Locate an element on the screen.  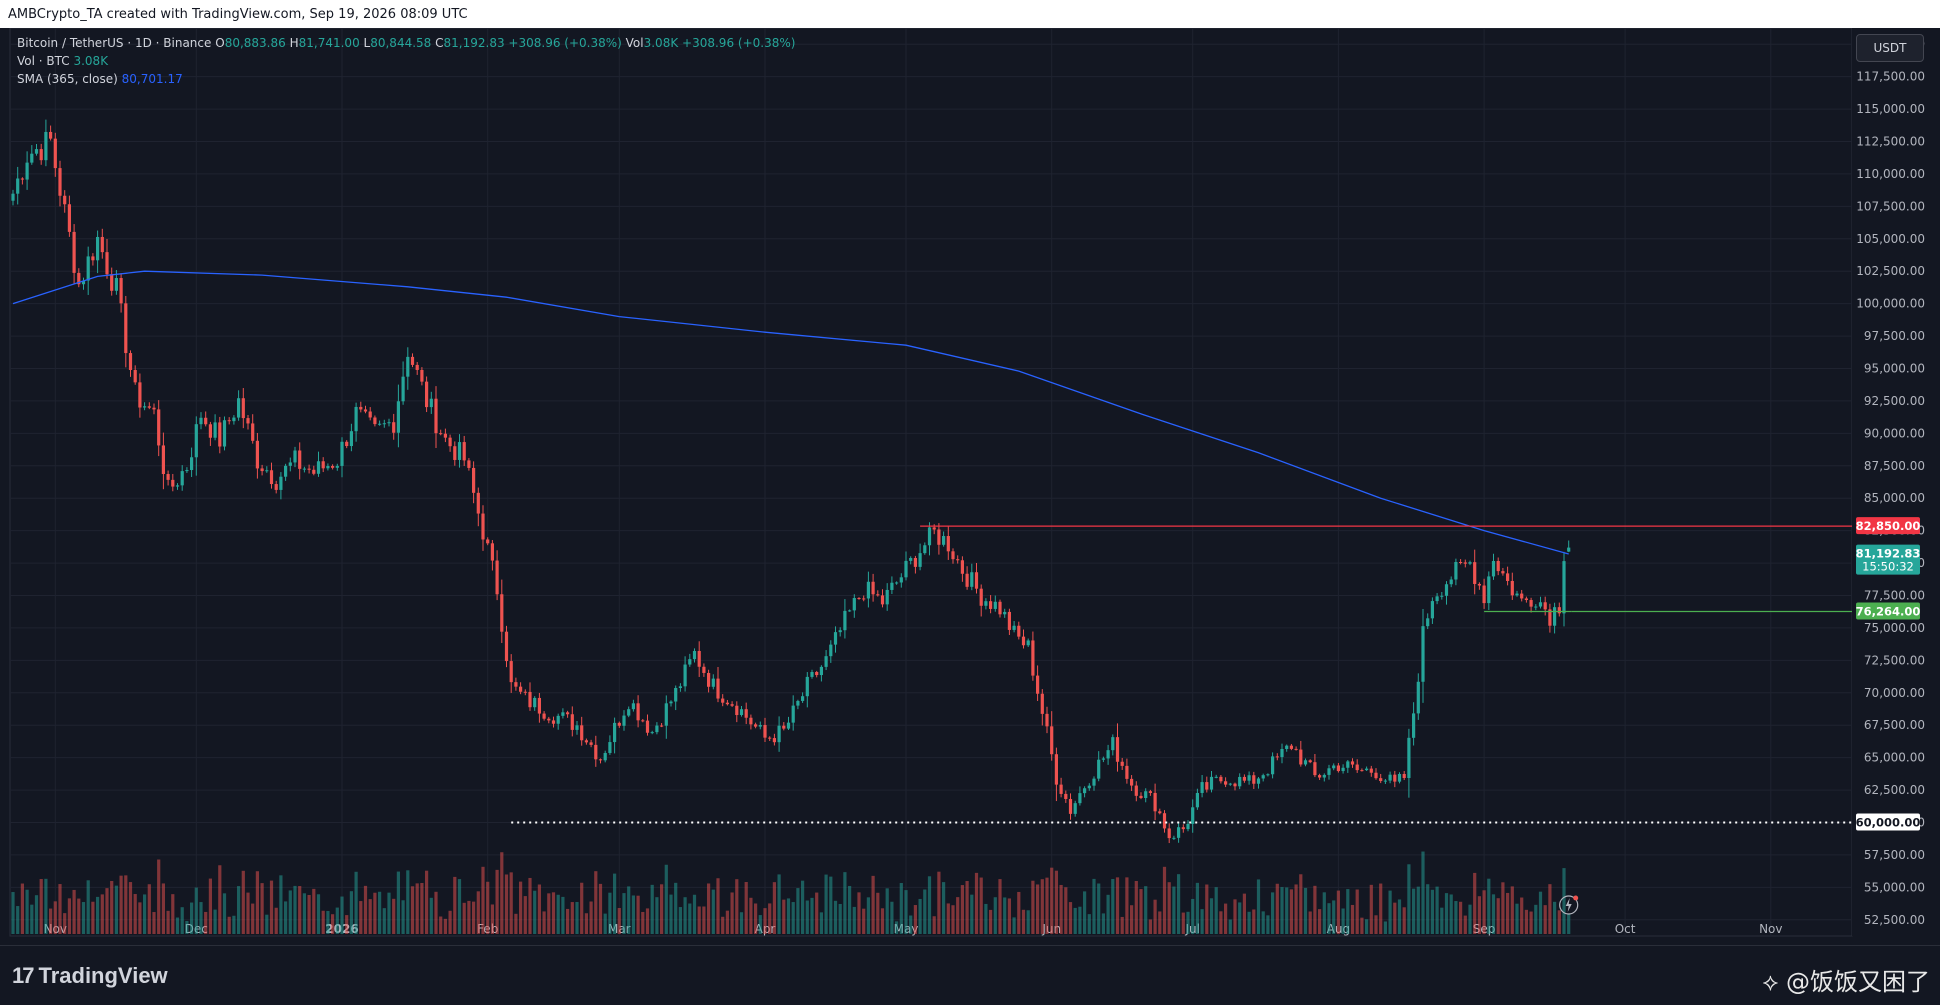
volume-indicator-value: 3.08K is located at coordinates (91, 61).